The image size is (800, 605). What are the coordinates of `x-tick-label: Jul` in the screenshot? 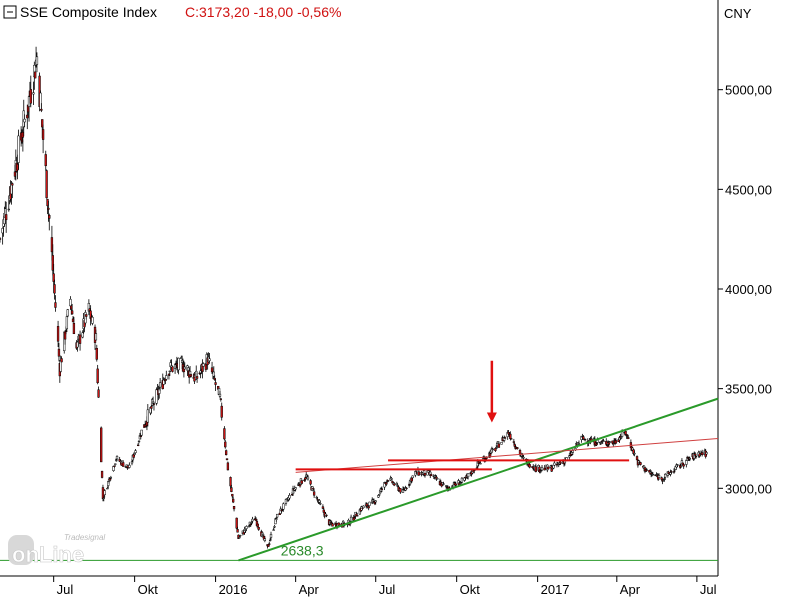 It's located at (65, 589).